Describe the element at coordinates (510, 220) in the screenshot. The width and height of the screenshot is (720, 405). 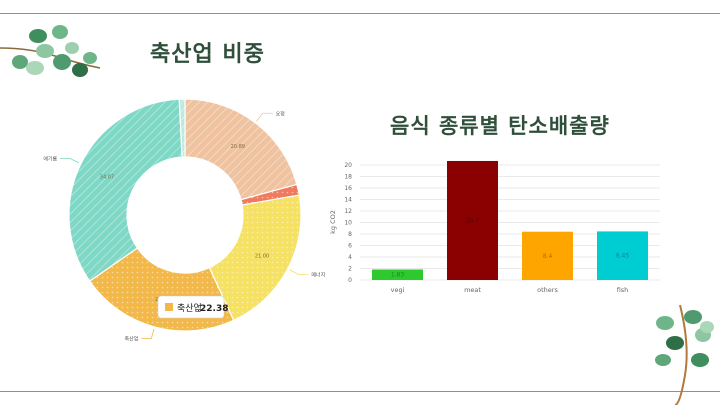
I see `bar-marks: 1.83 20.7 8.4 8.45` at that location.